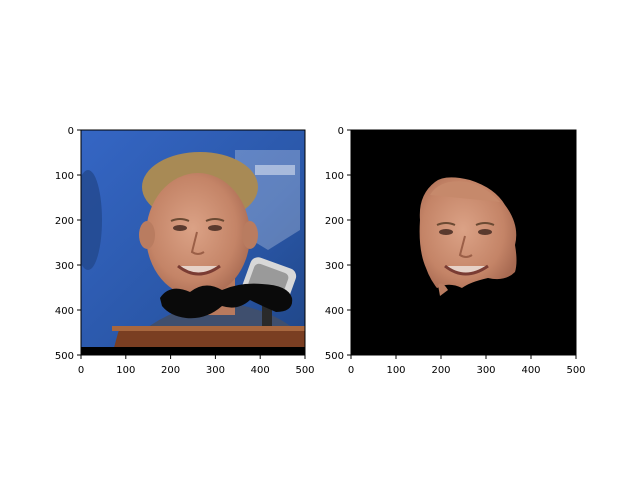 The image size is (640, 480). Describe the element at coordinates (351, 370) in the screenshot. I see `right-x-tick-label: 0` at that location.